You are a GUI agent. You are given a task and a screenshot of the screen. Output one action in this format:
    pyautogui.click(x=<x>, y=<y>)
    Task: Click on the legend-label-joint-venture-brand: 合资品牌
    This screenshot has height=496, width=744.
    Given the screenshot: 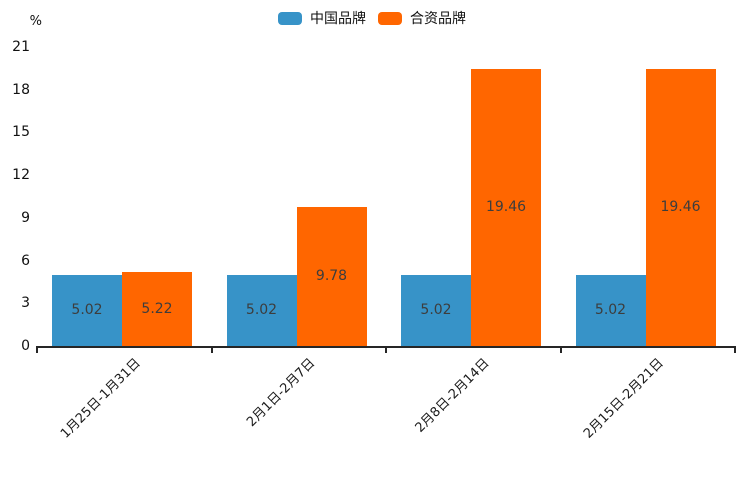 What is the action you would take?
    pyautogui.click(x=438, y=19)
    